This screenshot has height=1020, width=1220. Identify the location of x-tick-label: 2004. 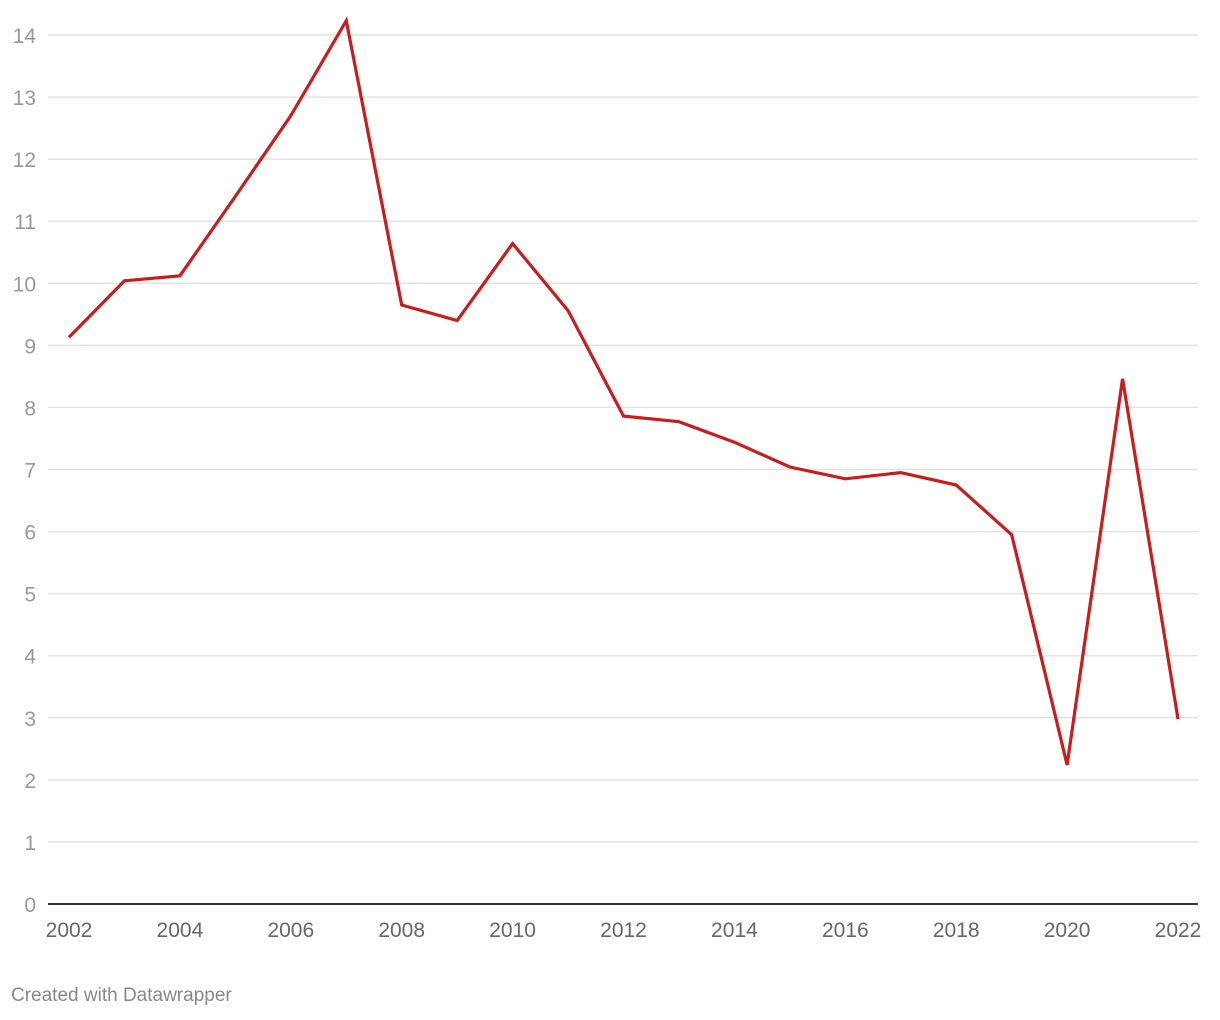
(180, 930).